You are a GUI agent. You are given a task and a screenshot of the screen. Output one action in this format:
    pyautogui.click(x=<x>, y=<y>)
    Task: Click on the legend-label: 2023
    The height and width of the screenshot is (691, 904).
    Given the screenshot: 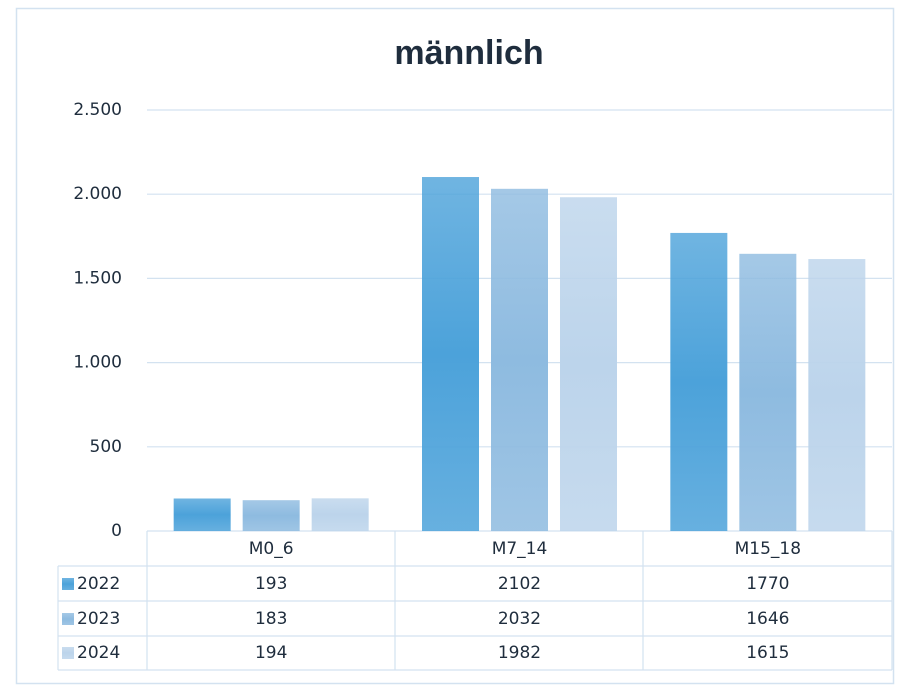 What is the action you would take?
    pyautogui.click(x=98, y=619)
    